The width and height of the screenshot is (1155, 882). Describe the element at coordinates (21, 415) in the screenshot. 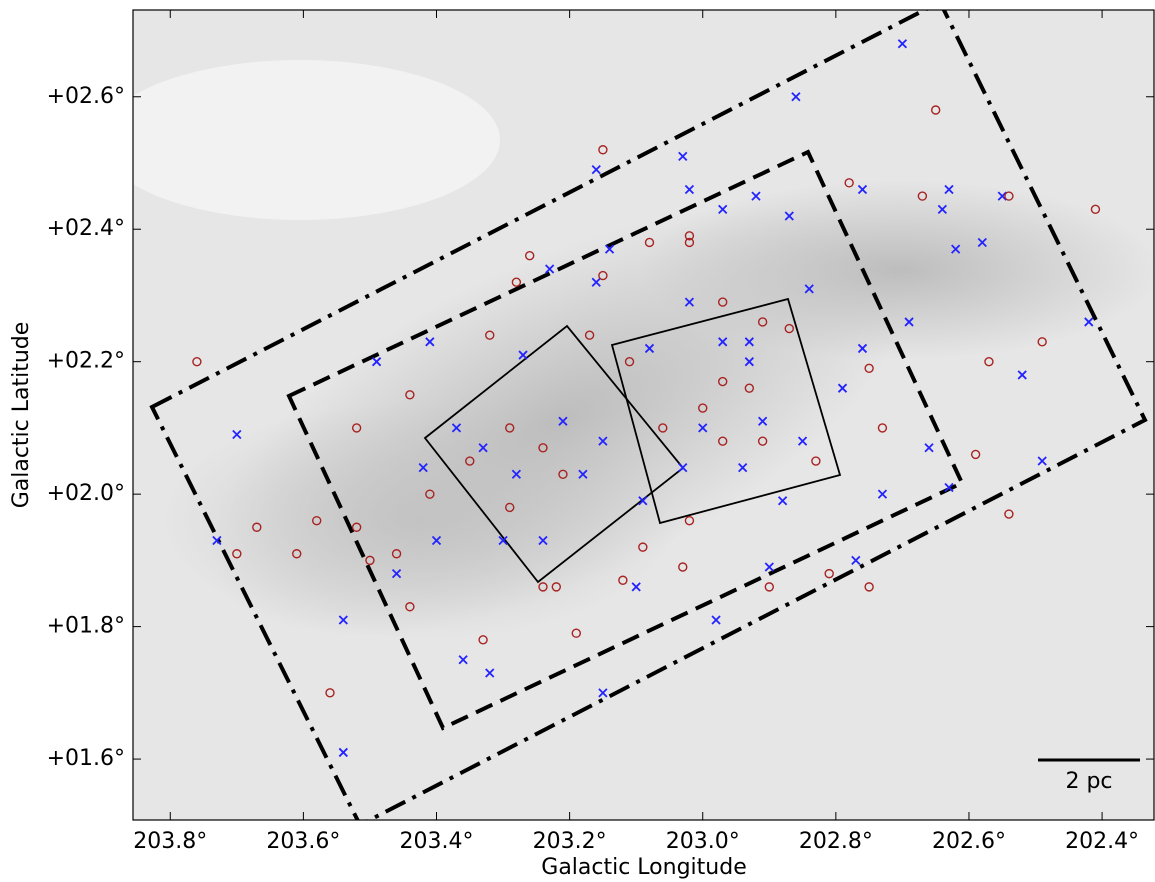

I see `y-axis-label: Galactic Latitude` at that location.